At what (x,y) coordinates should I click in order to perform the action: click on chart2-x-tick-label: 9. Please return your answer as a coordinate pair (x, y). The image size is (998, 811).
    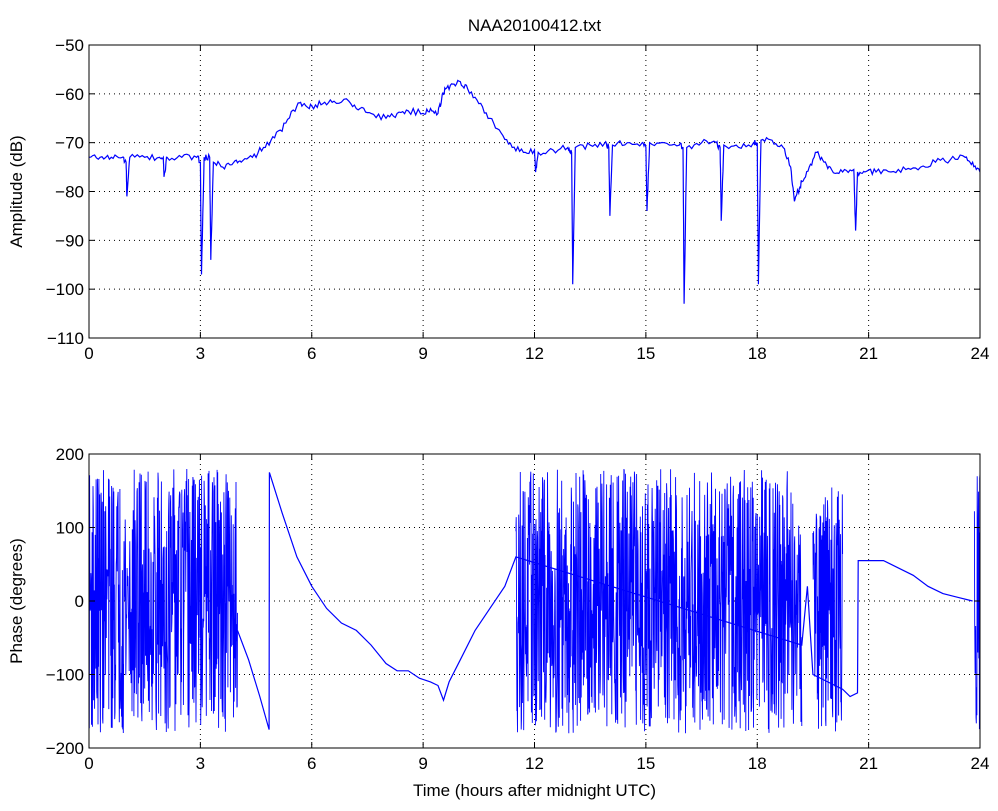
    Looking at the image, I should click on (422, 763).